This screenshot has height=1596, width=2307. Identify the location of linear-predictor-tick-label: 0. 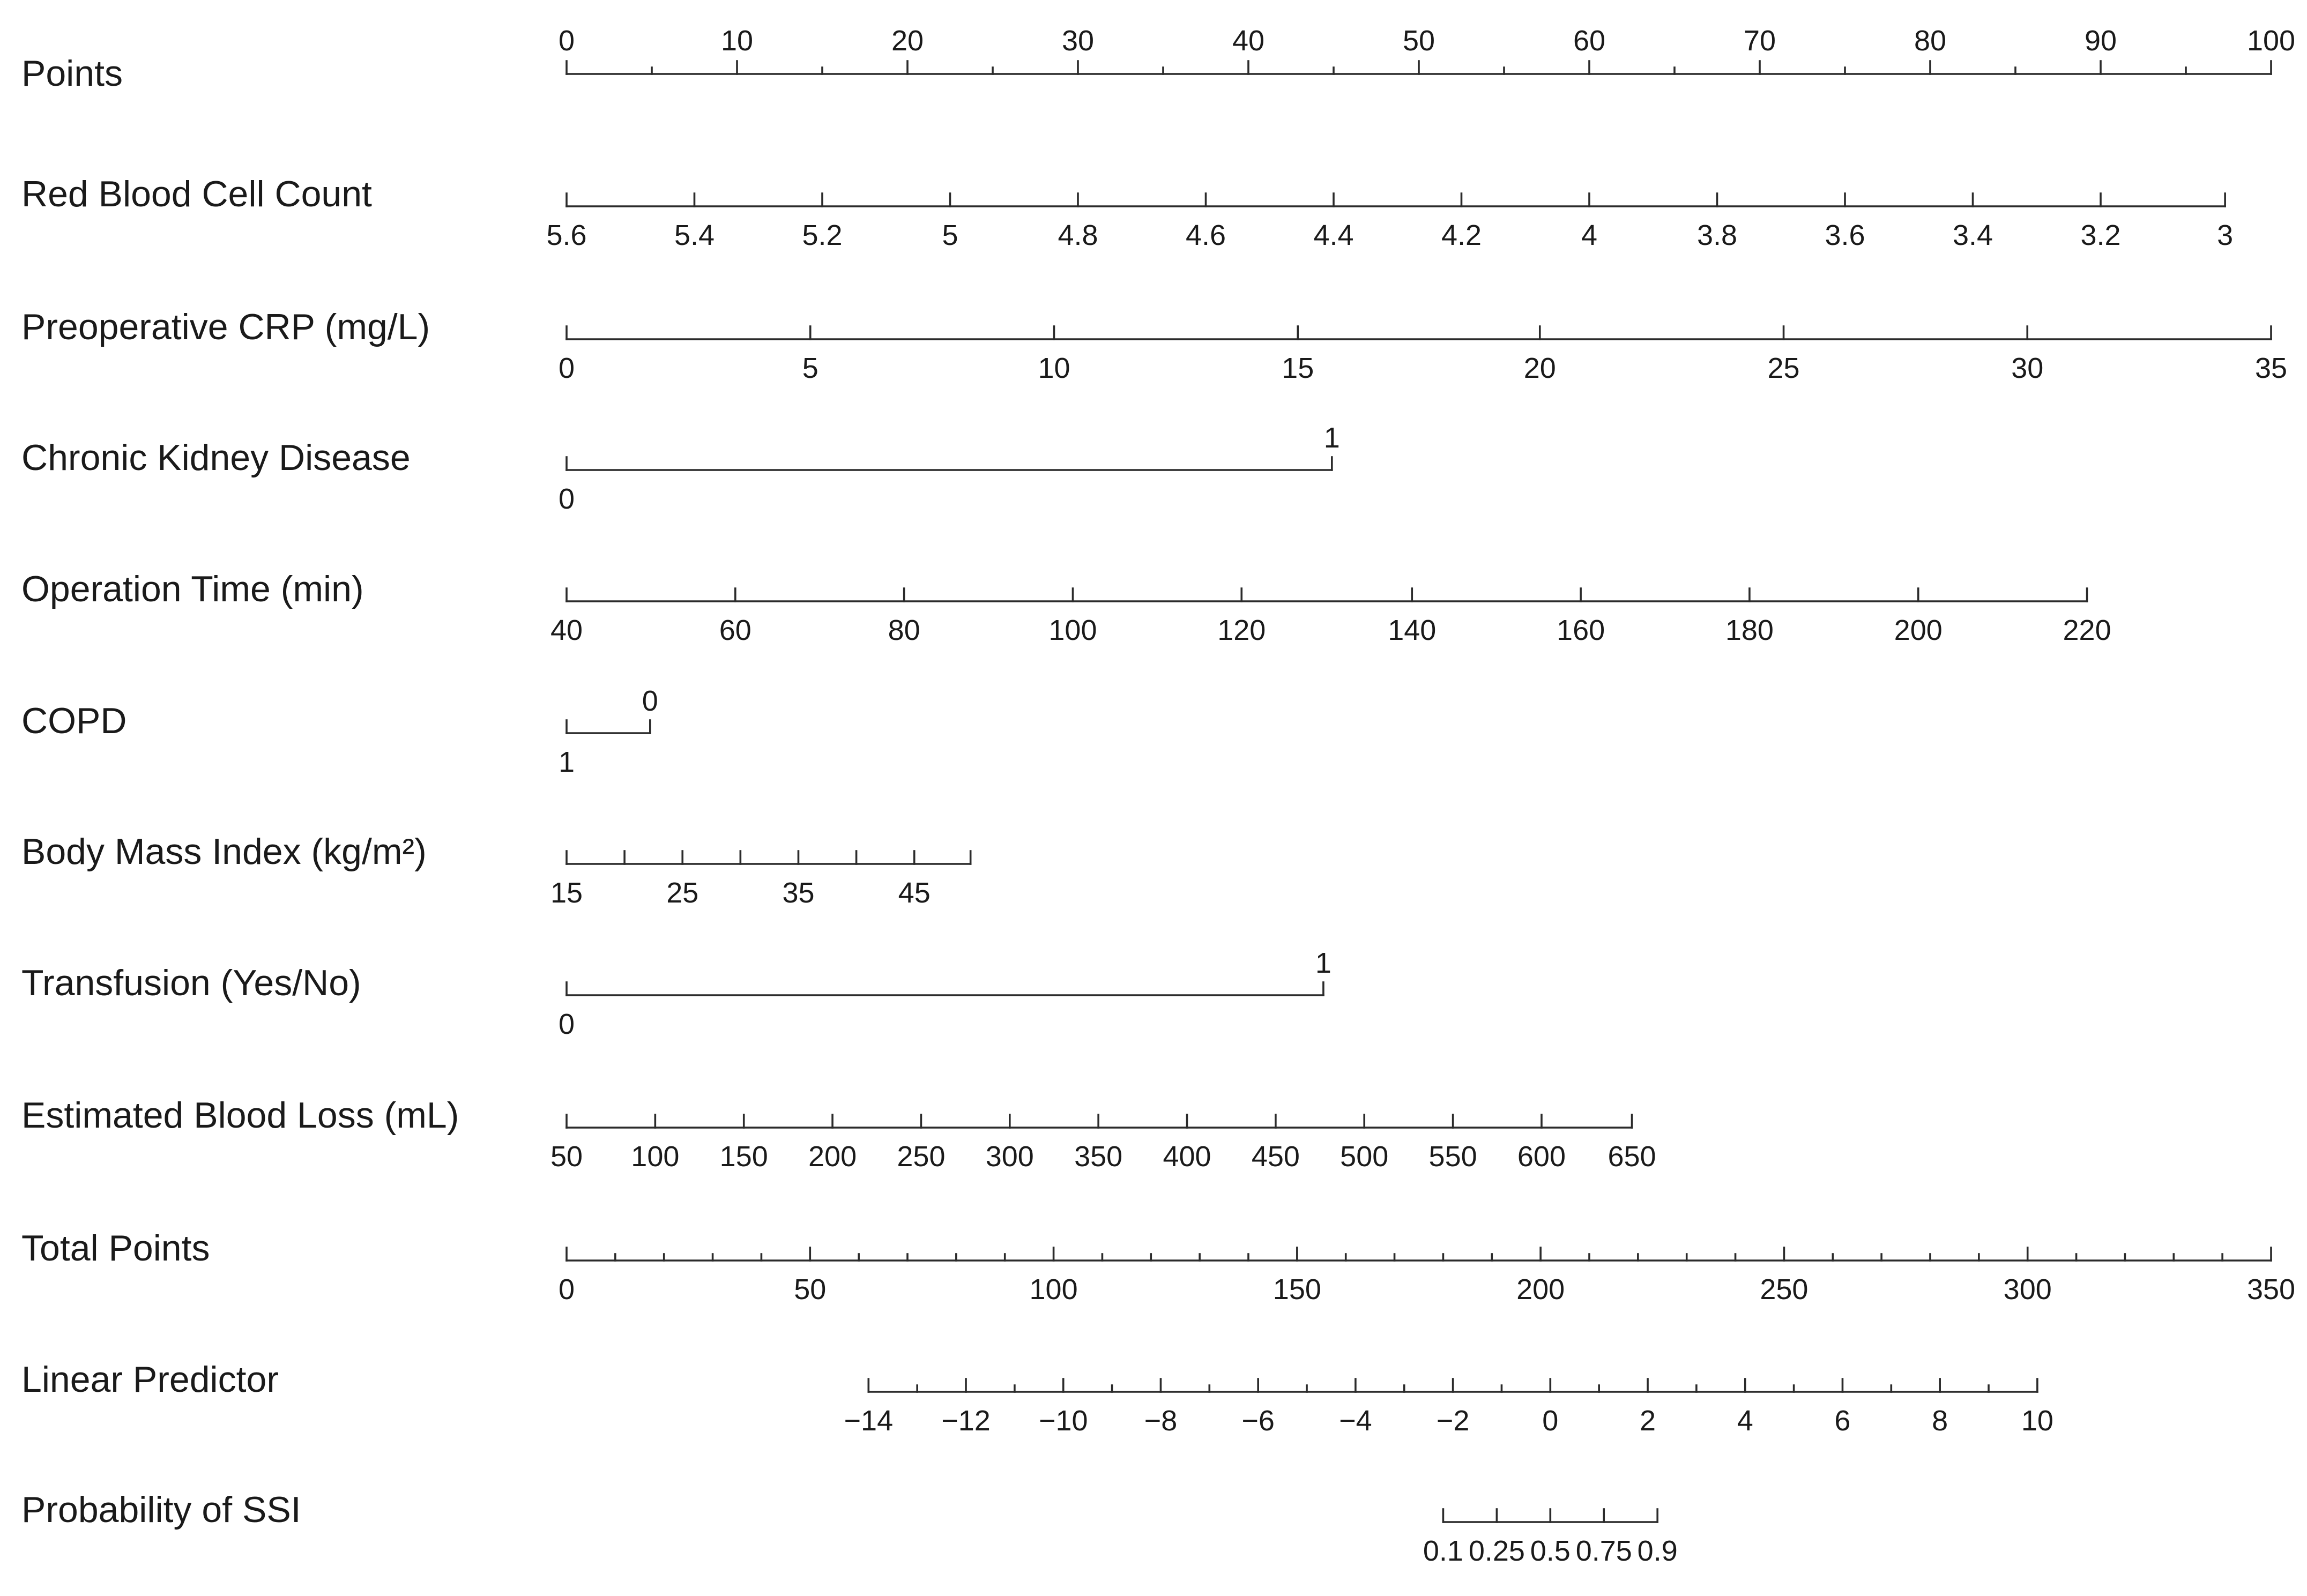
(1550, 1421).